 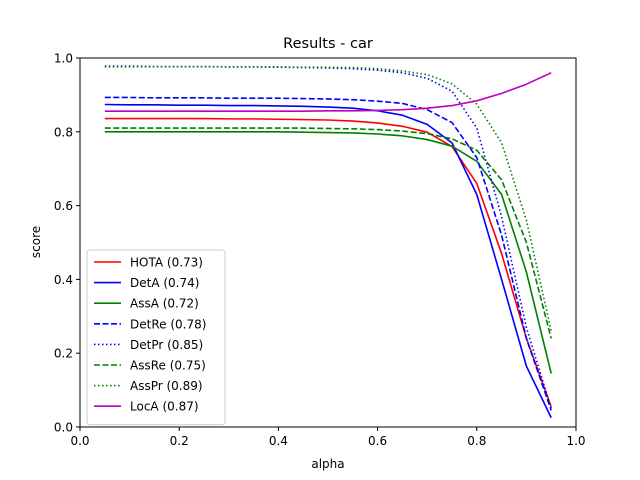 I want to click on y-tick-label: 0.6, so click(x=63, y=206).